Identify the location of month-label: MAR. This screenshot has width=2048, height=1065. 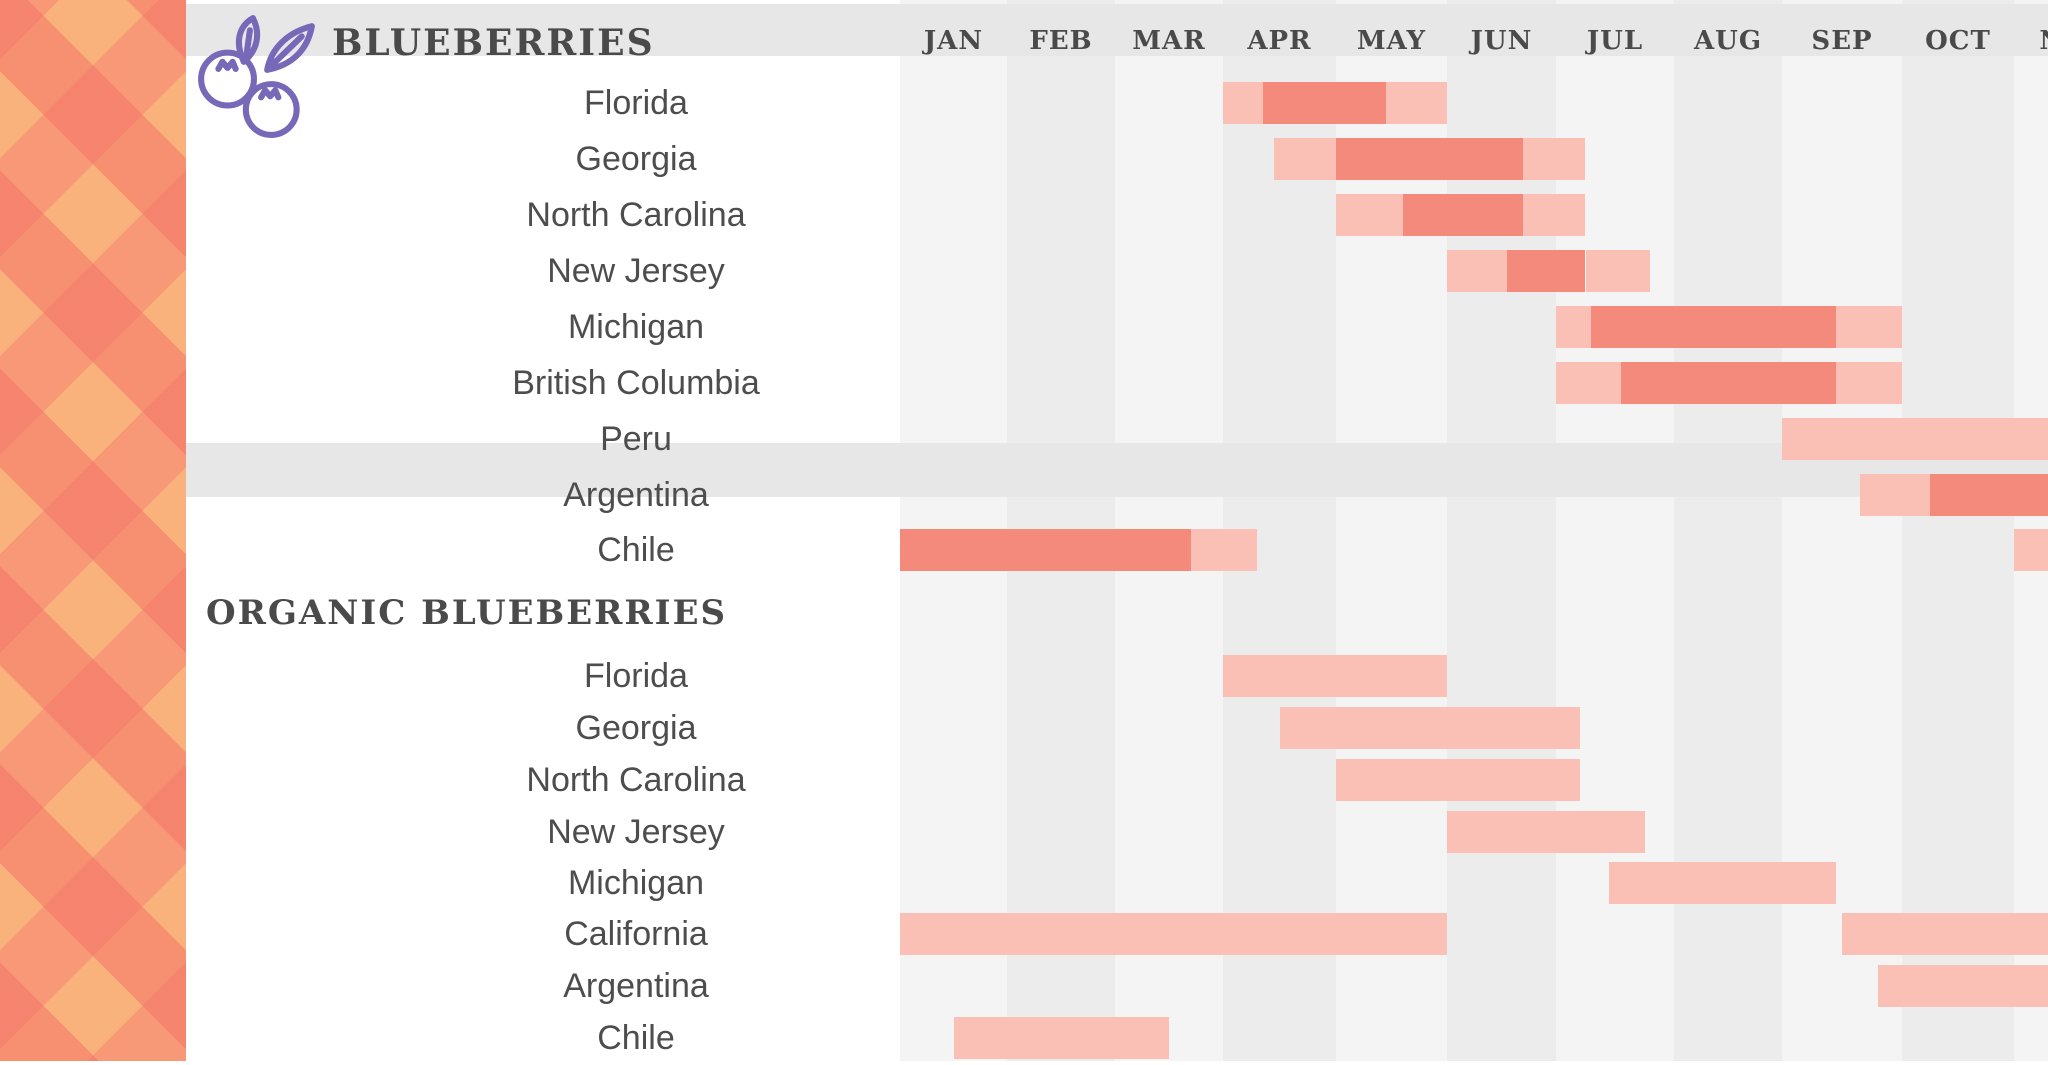
(1169, 41).